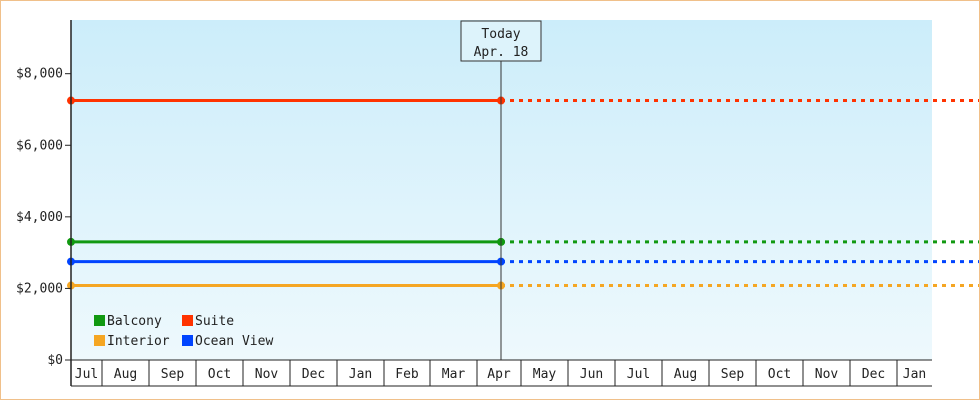 The image size is (980, 400). I want to click on today-marker: Today Apr. 18, so click(501, 190).